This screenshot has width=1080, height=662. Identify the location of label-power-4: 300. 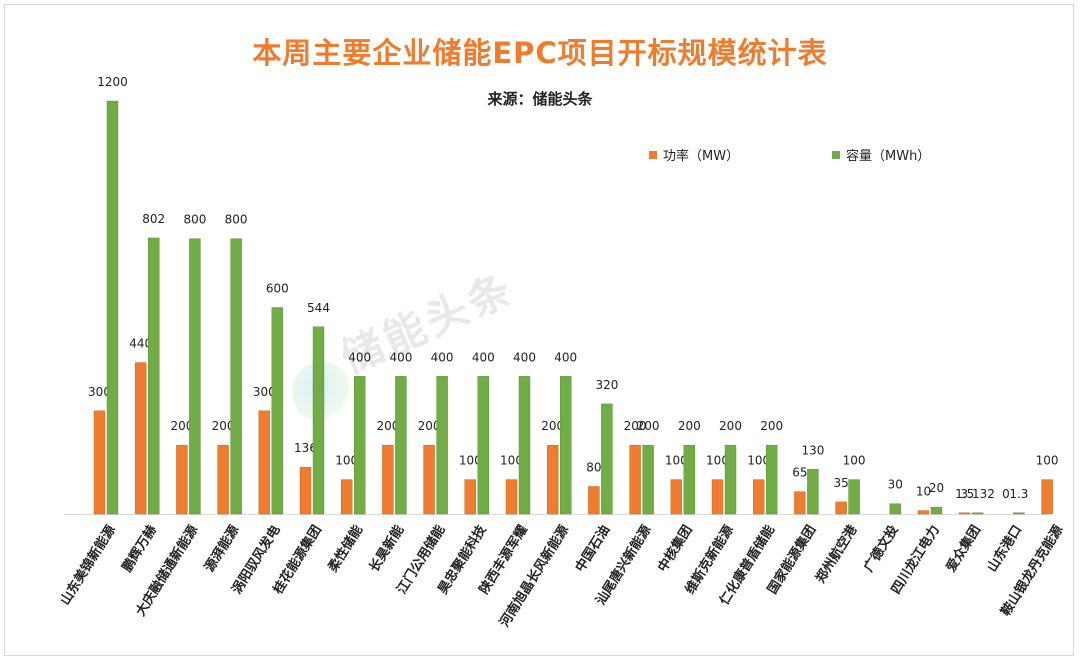
(264, 392).